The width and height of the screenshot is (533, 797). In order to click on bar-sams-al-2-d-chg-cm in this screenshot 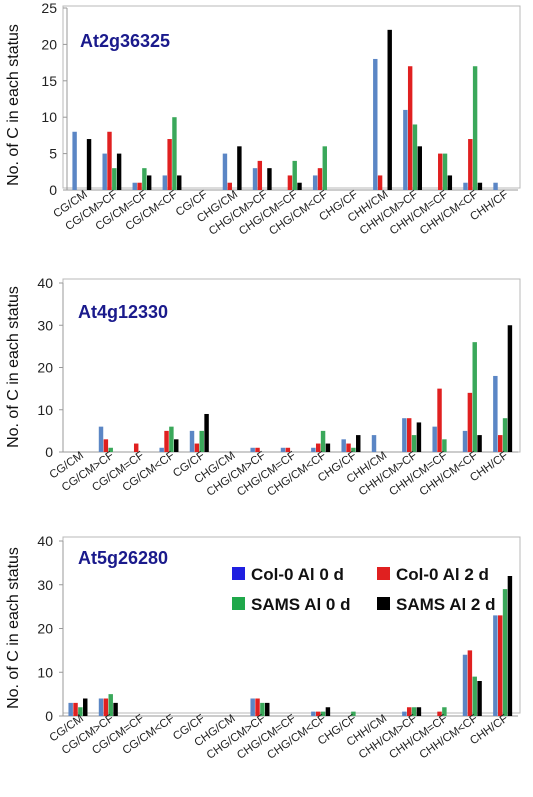, I will do `click(239, 168)`.